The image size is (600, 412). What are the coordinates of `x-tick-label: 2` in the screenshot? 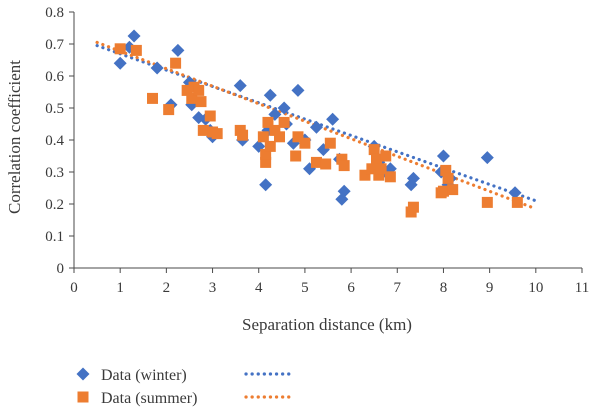 It's located at (167, 288).